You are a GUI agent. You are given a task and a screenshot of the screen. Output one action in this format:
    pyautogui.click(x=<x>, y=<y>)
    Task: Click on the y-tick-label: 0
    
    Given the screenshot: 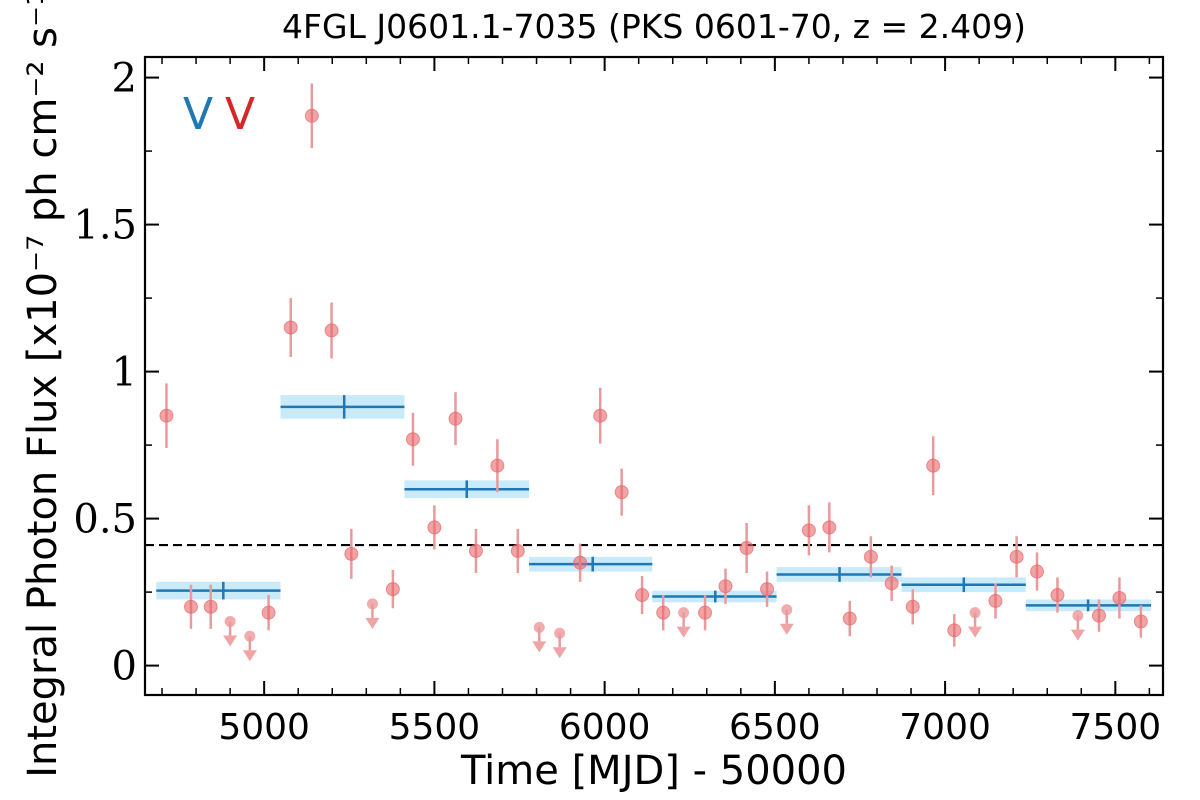 What is the action you would take?
    pyautogui.click(x=124, y=667)
    